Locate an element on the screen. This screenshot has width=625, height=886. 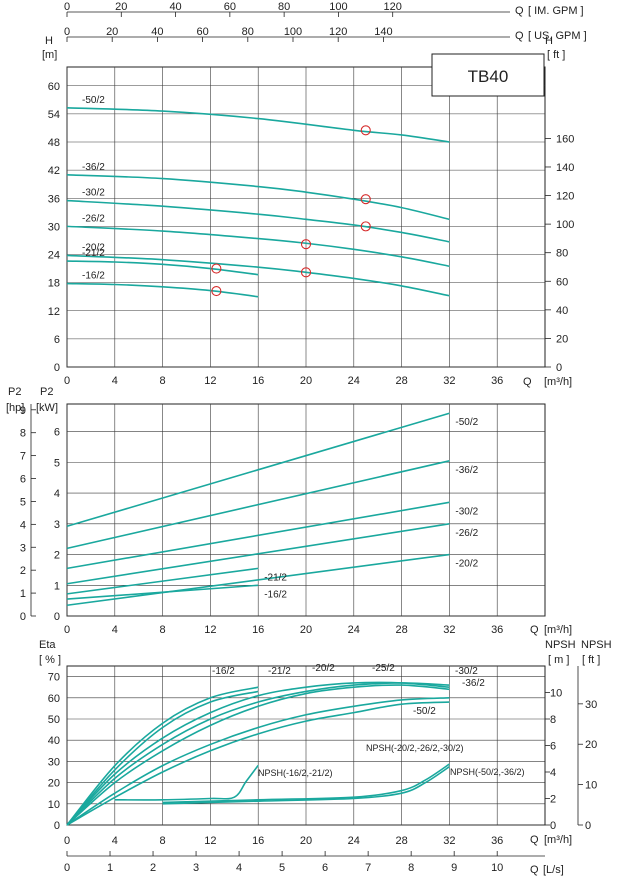
power-series-label: -30/2 is located at coordinates (466, 511).